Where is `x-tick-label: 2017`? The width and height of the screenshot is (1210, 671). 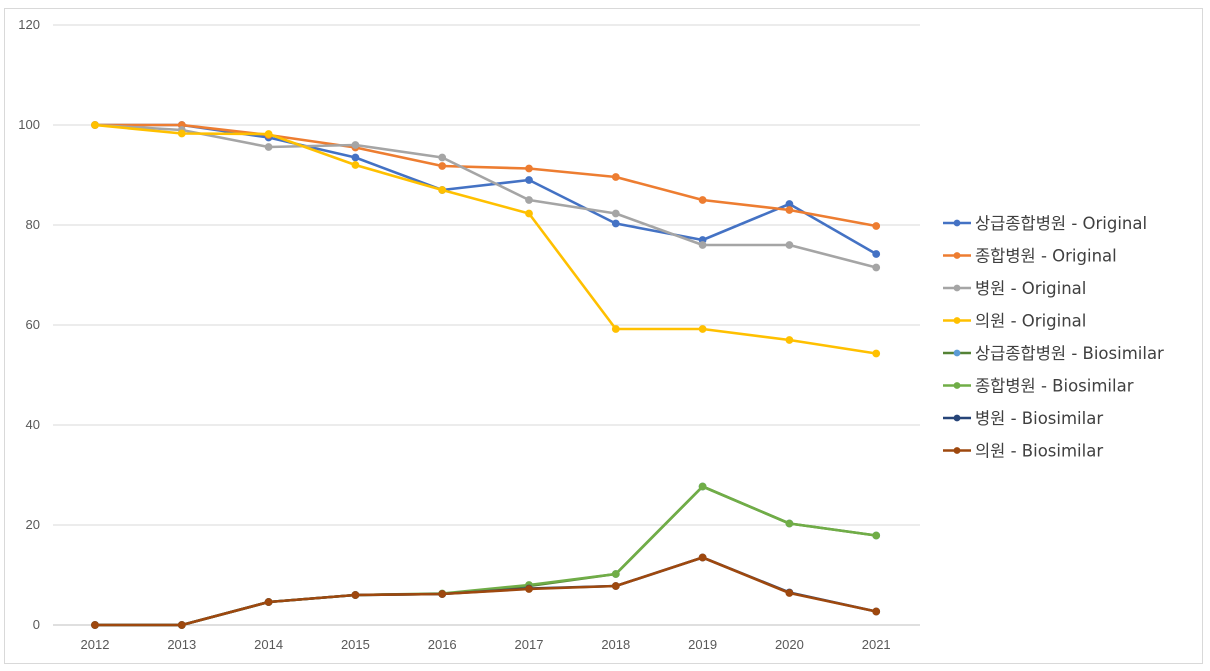
x-tick-label: 2017 is located at coordinates (529, 644).